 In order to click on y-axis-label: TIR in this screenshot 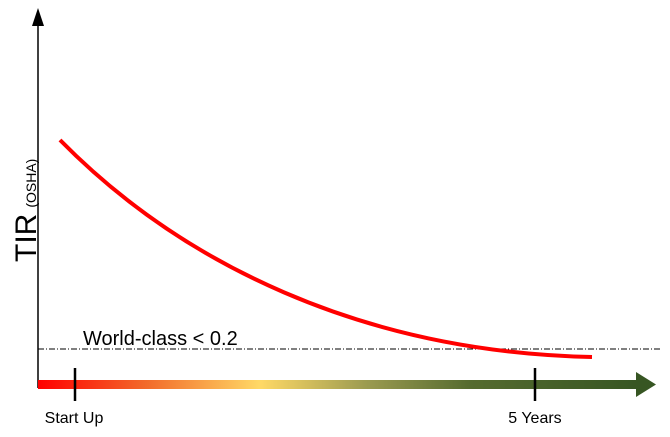, I will do `click(26, 238)`.